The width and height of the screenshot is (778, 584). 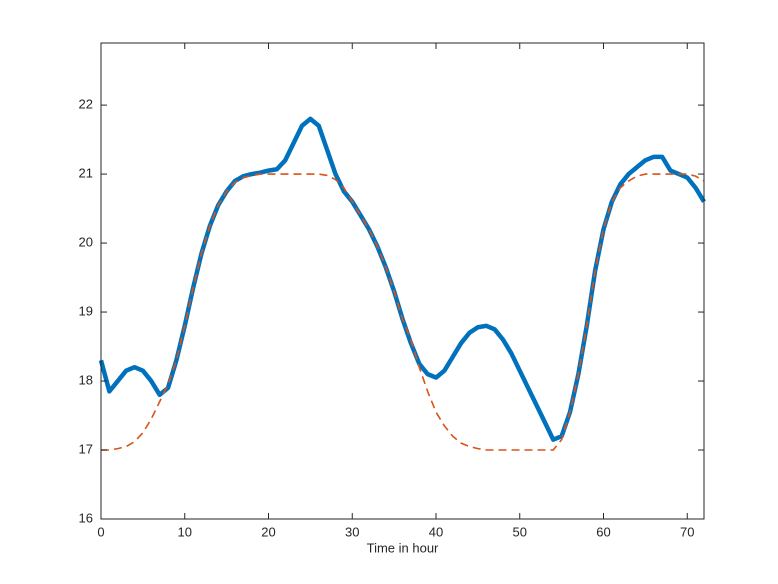 I want to click on x-tick-label: 50, so click(x=520, y=531).